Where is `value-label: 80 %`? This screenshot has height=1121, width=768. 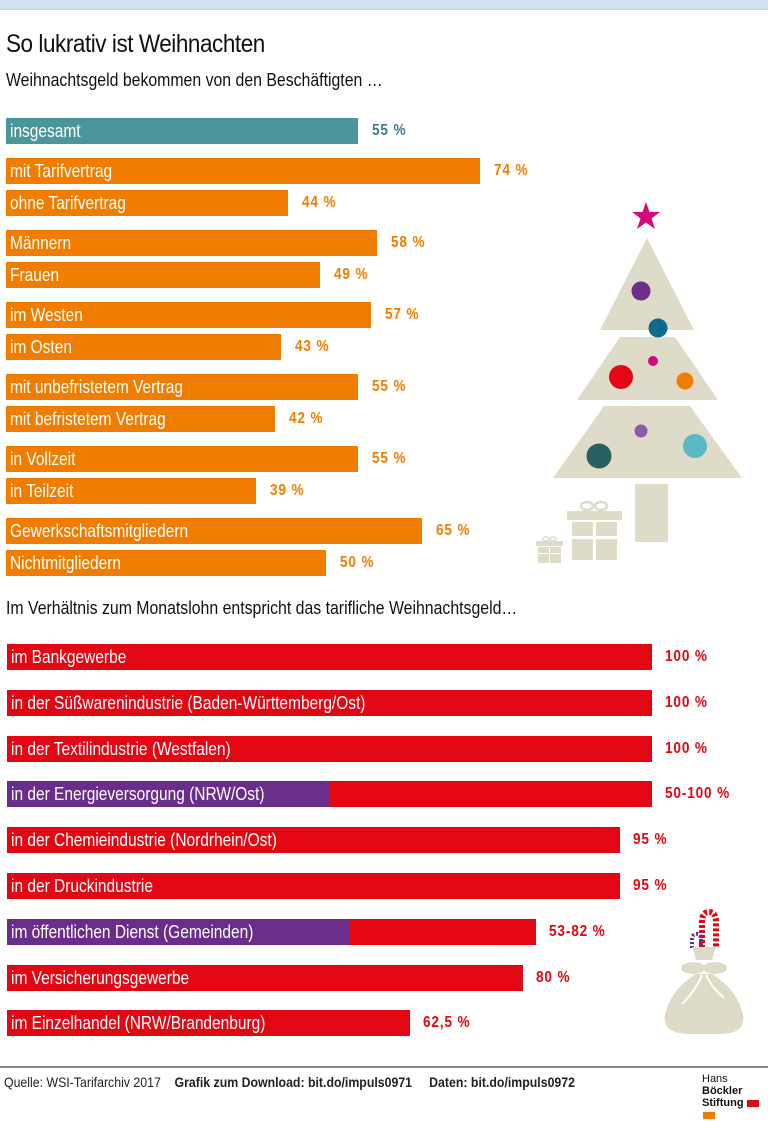 value-label: 80 % is located at coordinates (553, 977).